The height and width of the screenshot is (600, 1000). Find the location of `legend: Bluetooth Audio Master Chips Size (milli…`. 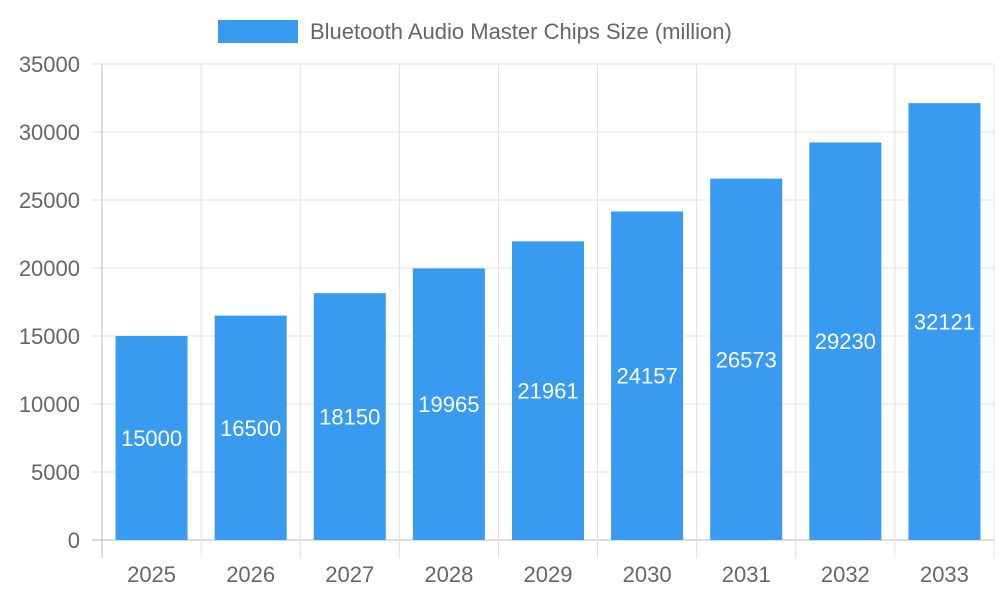

legend: Bluetooth Audio Master Chips Size (milli… is located at coordinates (475, 31).